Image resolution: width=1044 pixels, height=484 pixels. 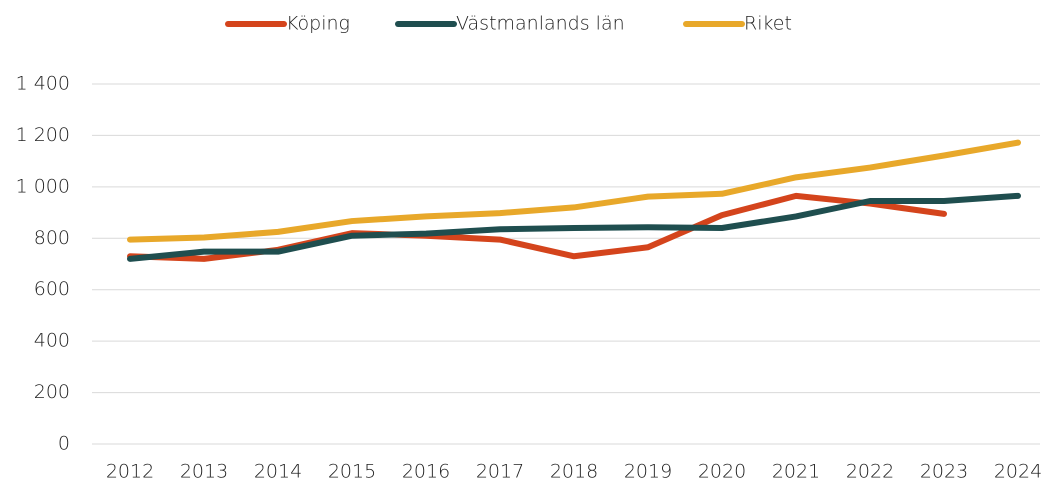 What do you see at coordinates (278, 472) in the screenshot?
I see `x-tick-label: 2014` at bounding box center [278, 472].